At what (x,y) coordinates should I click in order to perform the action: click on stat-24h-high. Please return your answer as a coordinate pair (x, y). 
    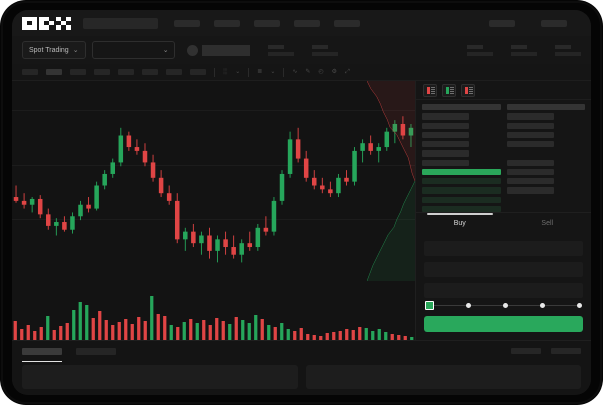
    Looking at the image, I should click on (324, 50).